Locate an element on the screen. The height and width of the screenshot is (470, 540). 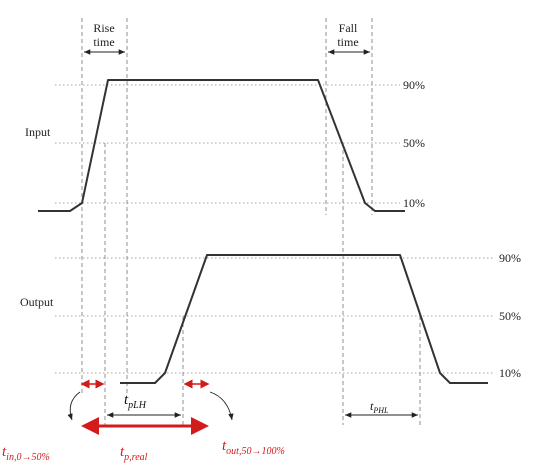
tphl-label: tPHL is located at coordinates (379, 407).